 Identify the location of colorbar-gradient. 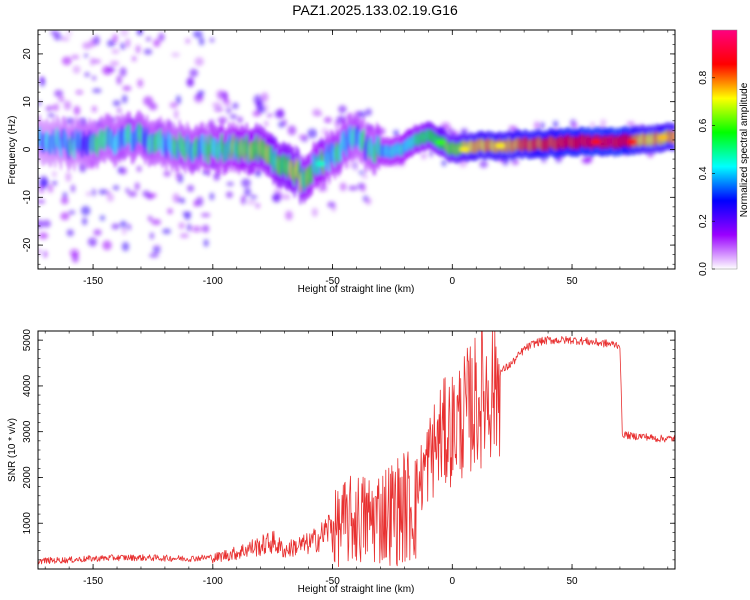
(724, 149).